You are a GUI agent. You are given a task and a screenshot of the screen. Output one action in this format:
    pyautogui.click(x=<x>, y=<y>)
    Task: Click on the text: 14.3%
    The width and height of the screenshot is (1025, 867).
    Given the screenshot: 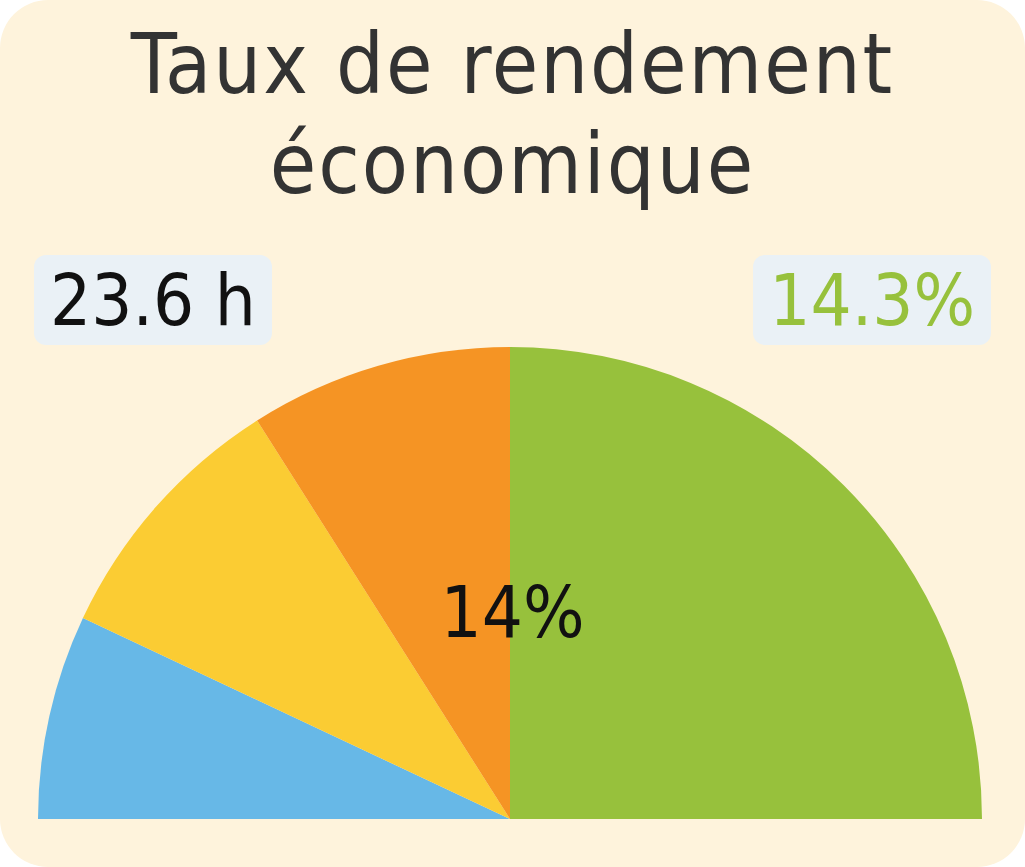 What is the action you would take?
    pyautogui.click(x=872, y=300)
    